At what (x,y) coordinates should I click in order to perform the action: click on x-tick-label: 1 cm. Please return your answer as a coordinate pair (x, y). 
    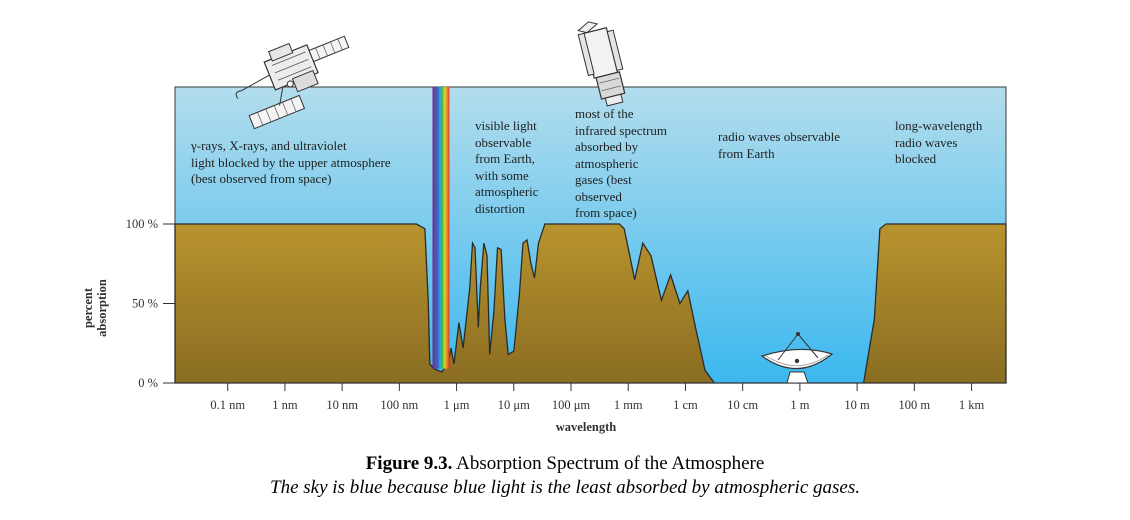
    Looking at the image, I should click on (685, 405).